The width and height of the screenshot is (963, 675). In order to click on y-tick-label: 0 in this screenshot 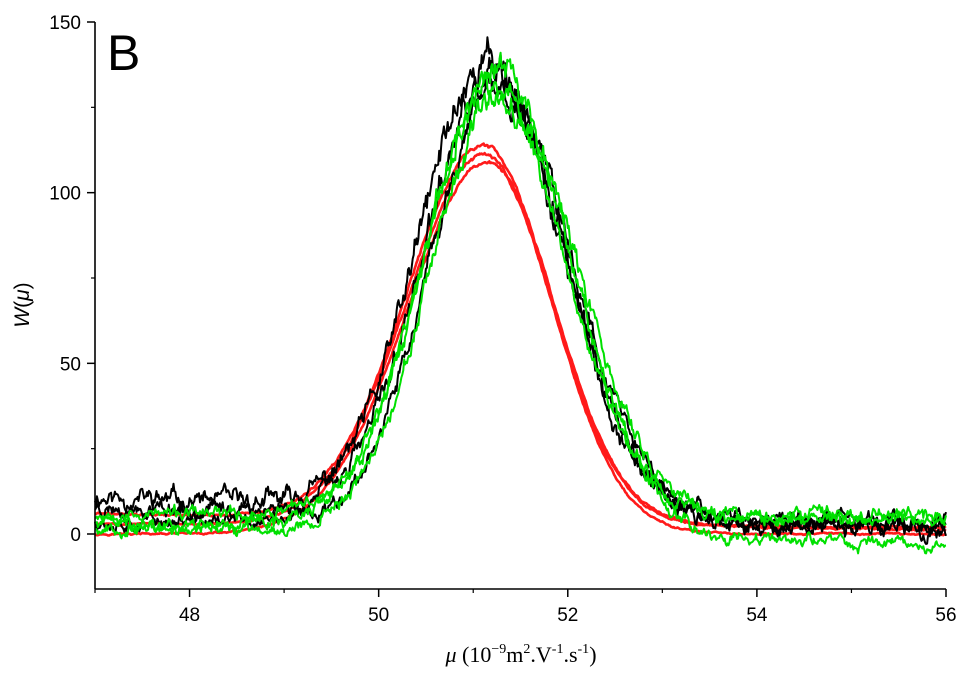, I will do `click(75, 535)`.